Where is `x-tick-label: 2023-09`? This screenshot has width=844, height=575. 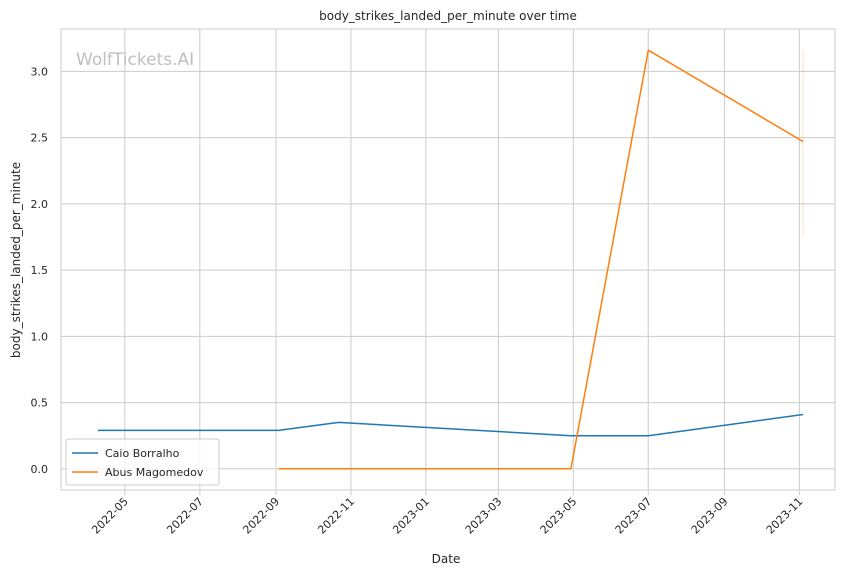 x-tick-label: 2023-09 is located at coordinates (710, 516).